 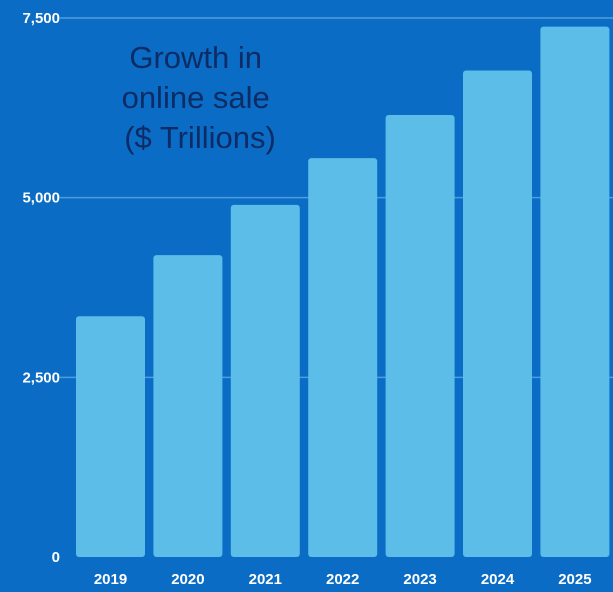 I want to click on x-tick-label: 2022, so click(x=342, y=579).